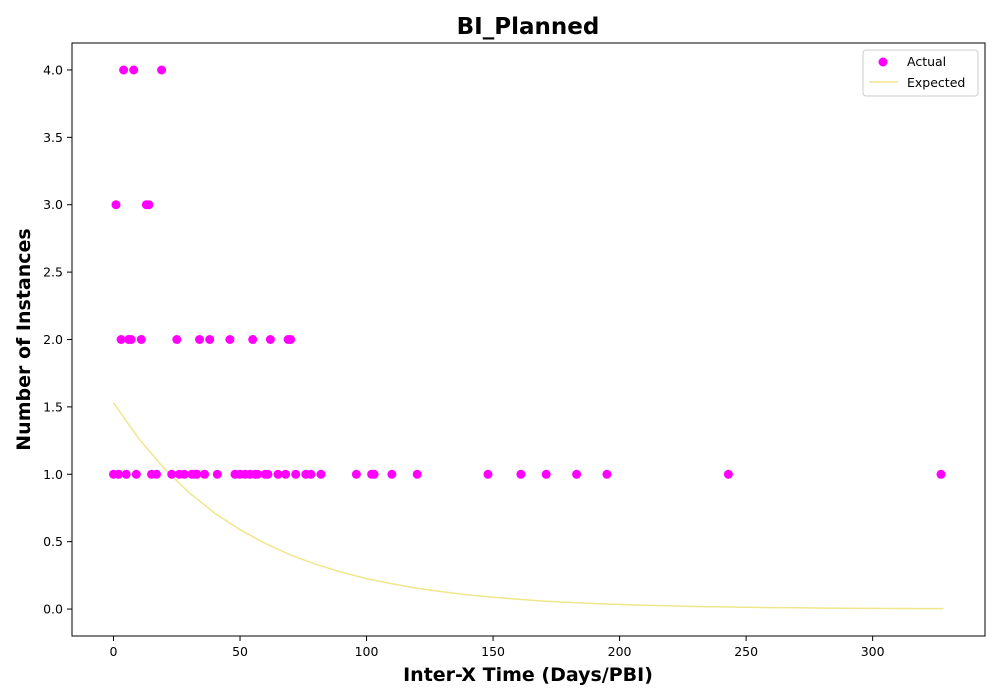 The height and width of the screenshot is (700, 1000). What do you see at coordinates (883, 62) in the screenshot?
I see `legend-marker-actual` at bounding box center [883, 62].